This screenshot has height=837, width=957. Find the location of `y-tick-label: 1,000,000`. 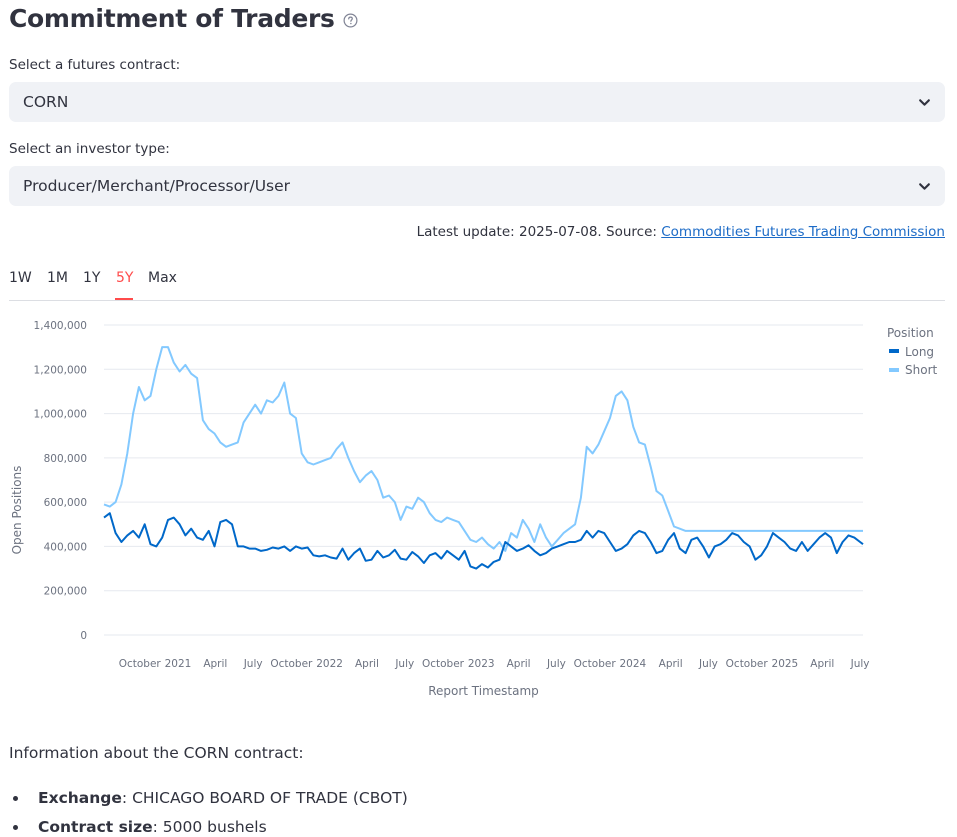

y-tick-label: 1,000,000 is located at coordinates (60, 415).